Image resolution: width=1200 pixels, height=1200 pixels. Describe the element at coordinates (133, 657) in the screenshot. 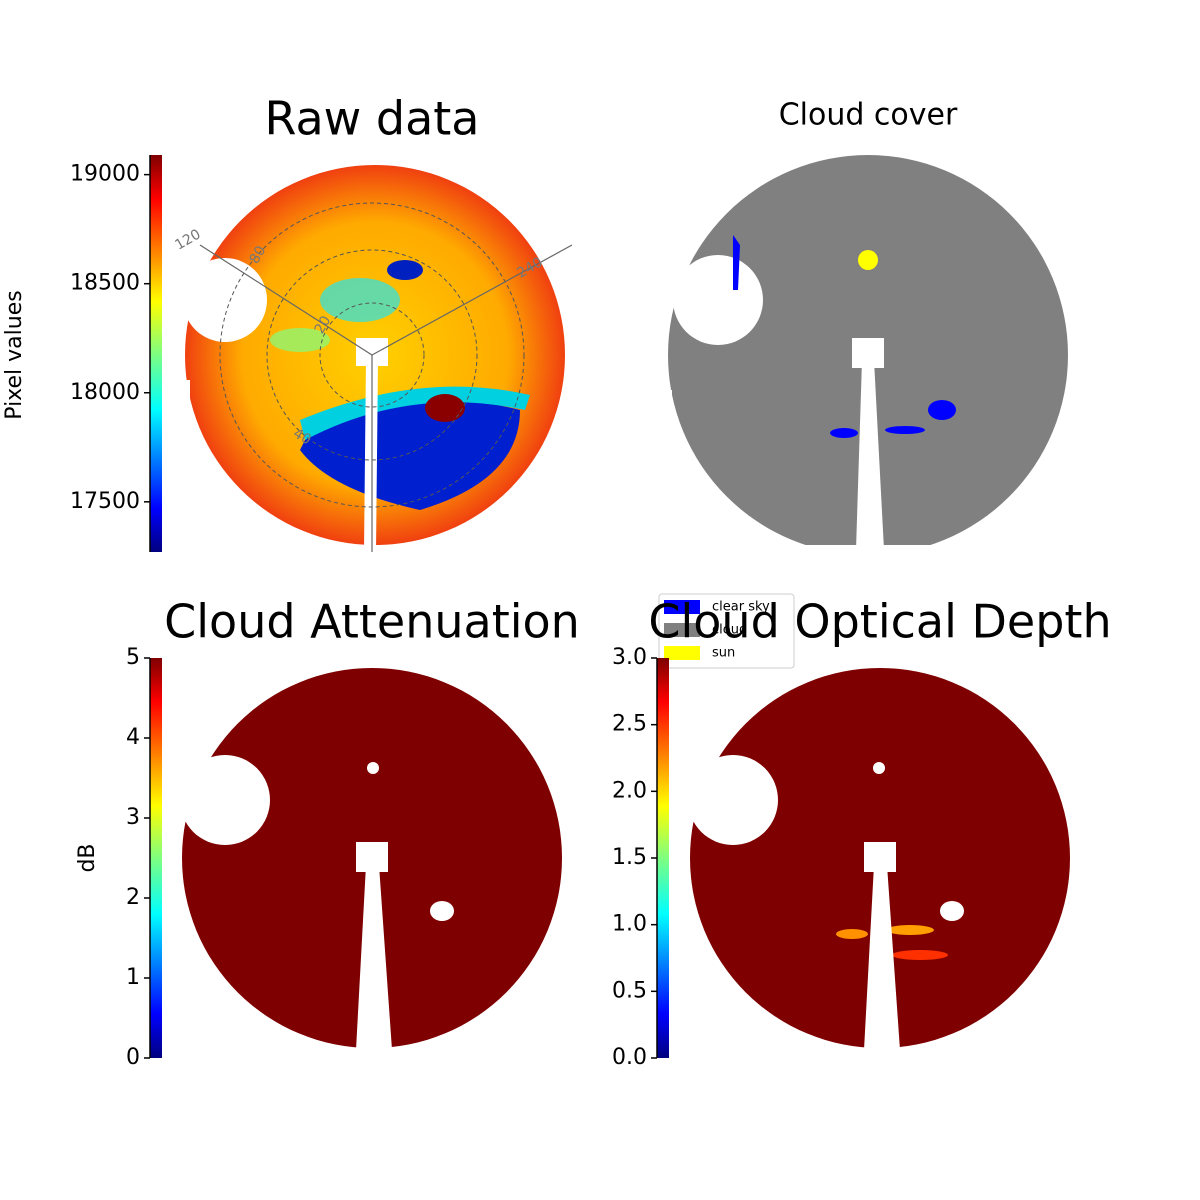

I see `tick-label: 5` at that location.